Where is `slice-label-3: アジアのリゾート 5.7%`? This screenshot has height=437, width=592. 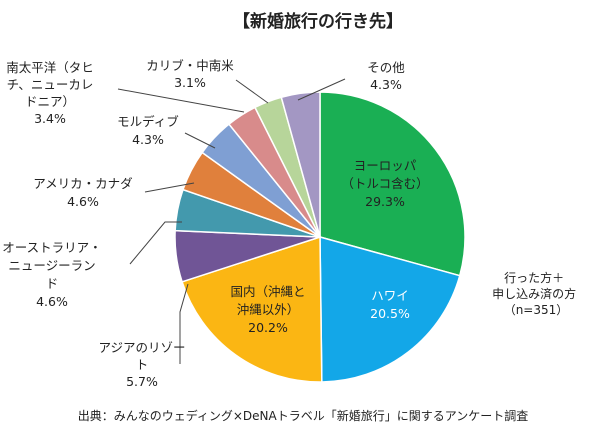
slice-label-3: アジアのリゾート 5.7% is located at coordinates (141, 364).